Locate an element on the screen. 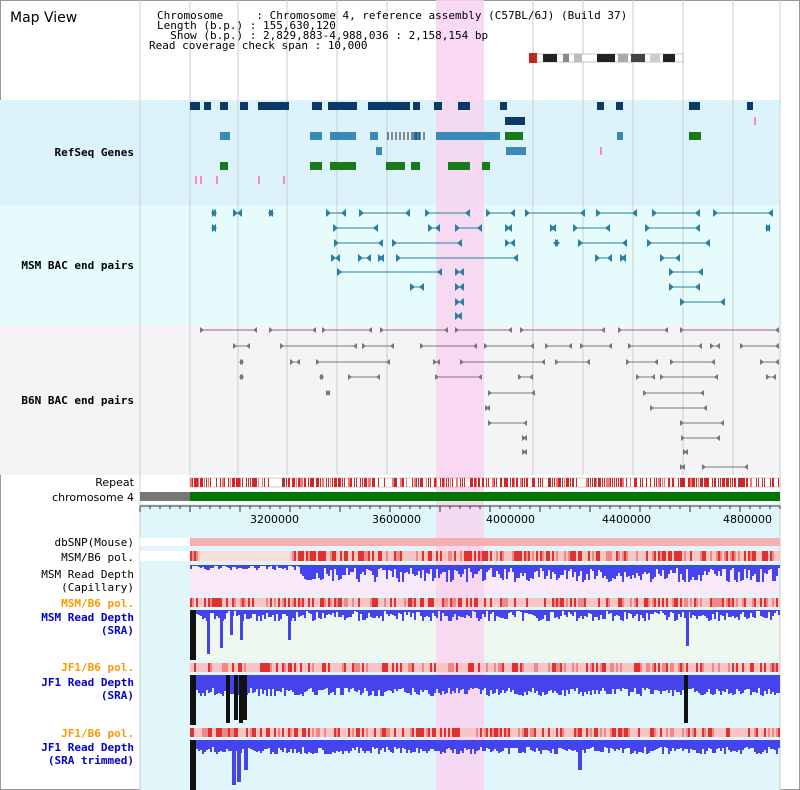 Image resolution: width=800 pixels, height=790 pixels. track-label-jf1-depth-trimmed: JF1 Read Depth (SRA trimmed) is located at coordinates (67, 754).